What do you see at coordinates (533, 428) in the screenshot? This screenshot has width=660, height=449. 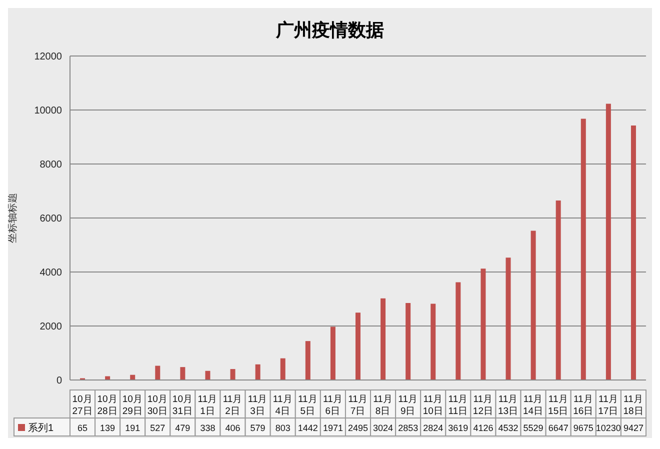 I see `data-label: 5529` at bounding box center [533, 428].